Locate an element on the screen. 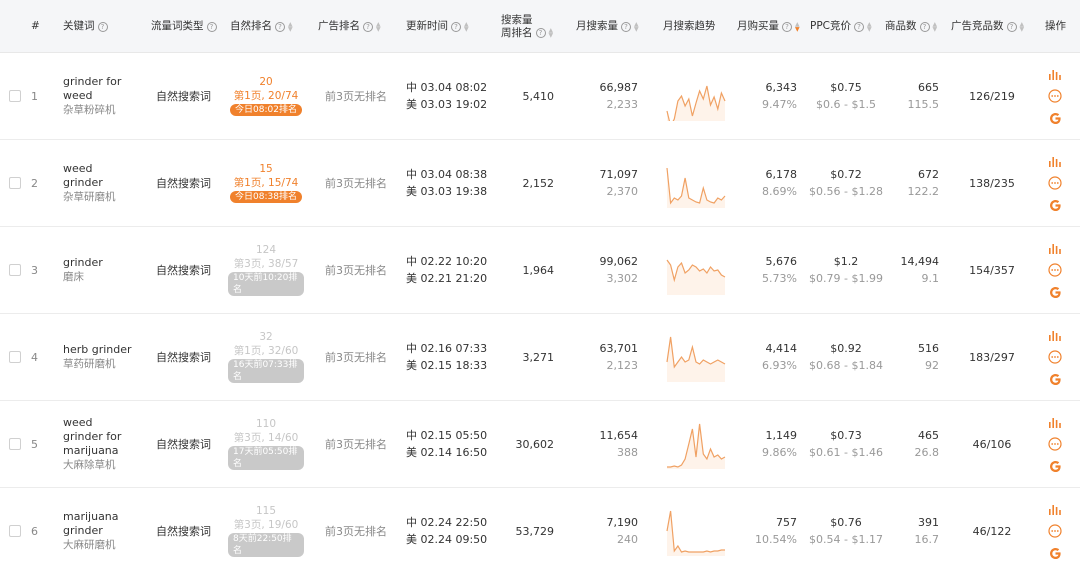 The height and width of the screenshot is (568, 1080). trend-line is located at coordinates (696, 271).